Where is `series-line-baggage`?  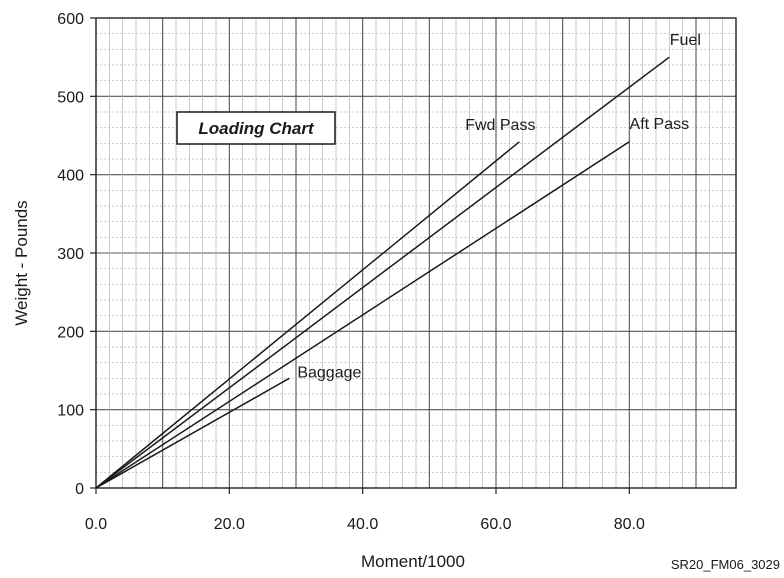
series-line-baggage is located at coordinates (192, 433).